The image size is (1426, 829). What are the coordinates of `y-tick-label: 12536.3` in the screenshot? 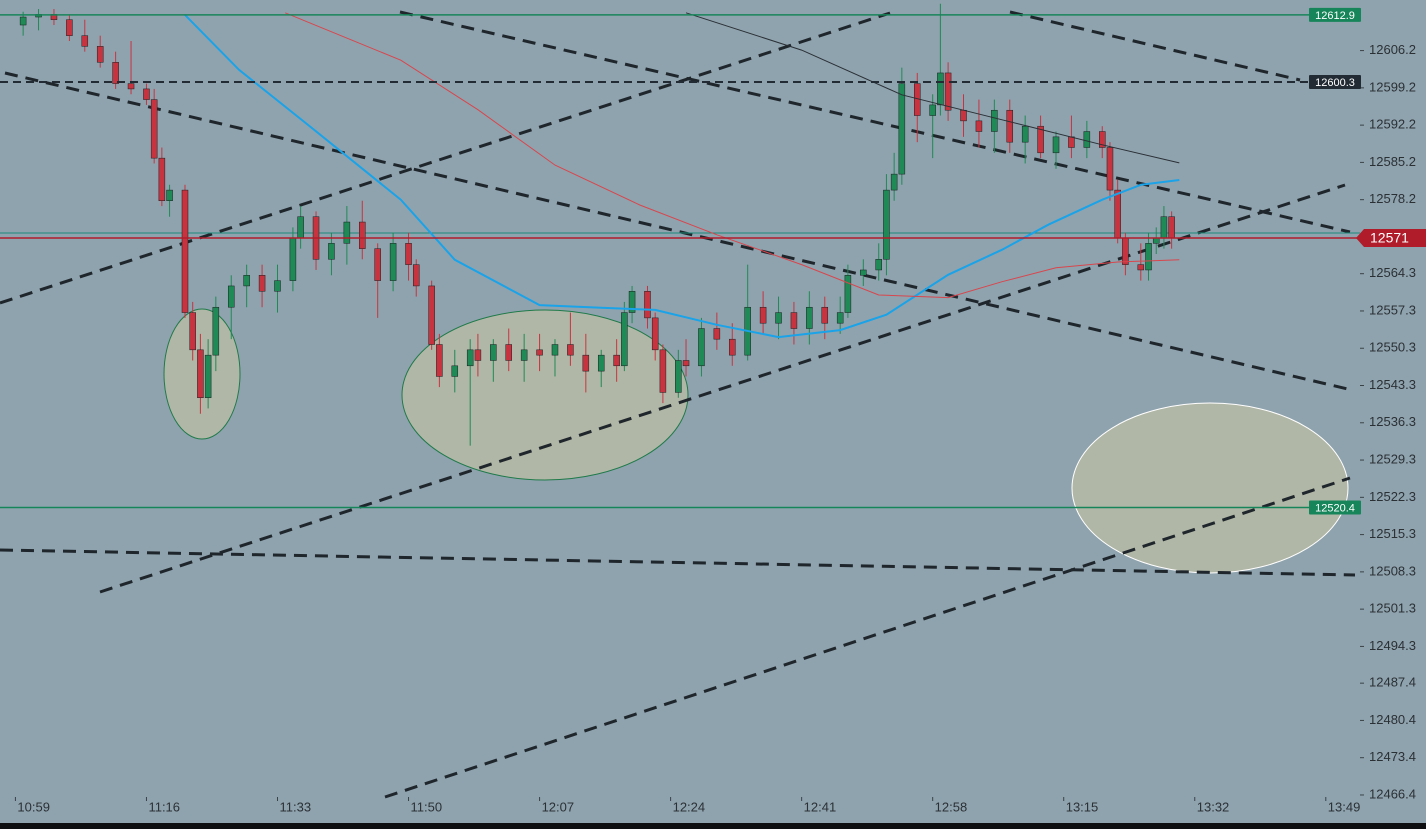 It's located at (1392, 421).